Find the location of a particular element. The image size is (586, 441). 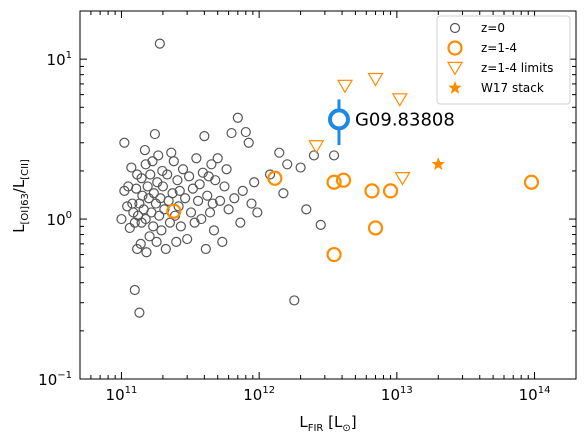

target-label: G09.83808 is located at coordinates (405, 119).